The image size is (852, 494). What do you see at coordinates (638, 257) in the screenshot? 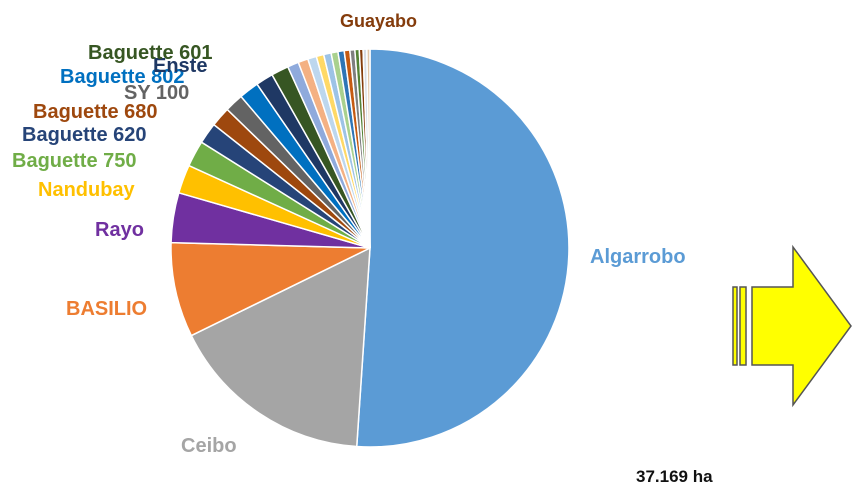
I see `slice-label-algarrobo: Algarrobo` at bounding box center [638, 257].